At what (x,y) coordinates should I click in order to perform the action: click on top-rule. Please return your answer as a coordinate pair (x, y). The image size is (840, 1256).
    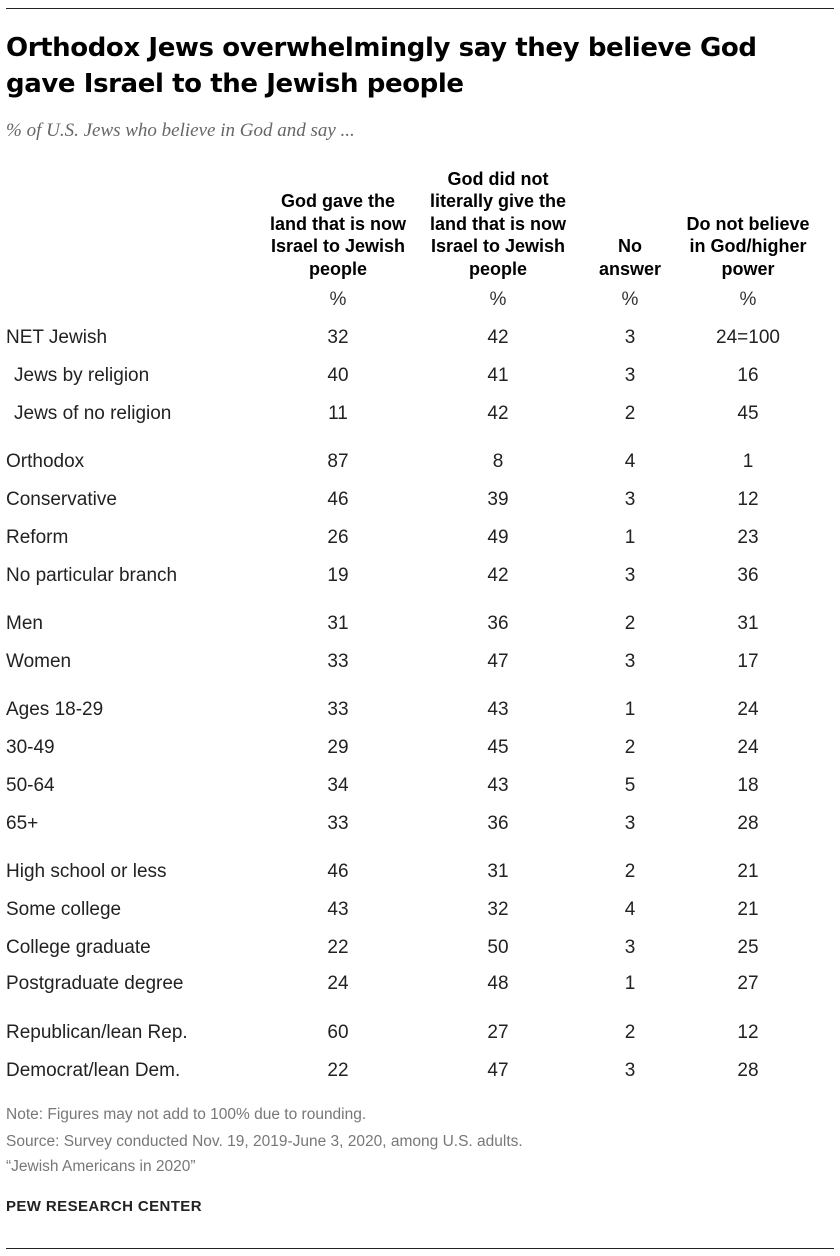
    Looking at the image, I should click on (420, 8).